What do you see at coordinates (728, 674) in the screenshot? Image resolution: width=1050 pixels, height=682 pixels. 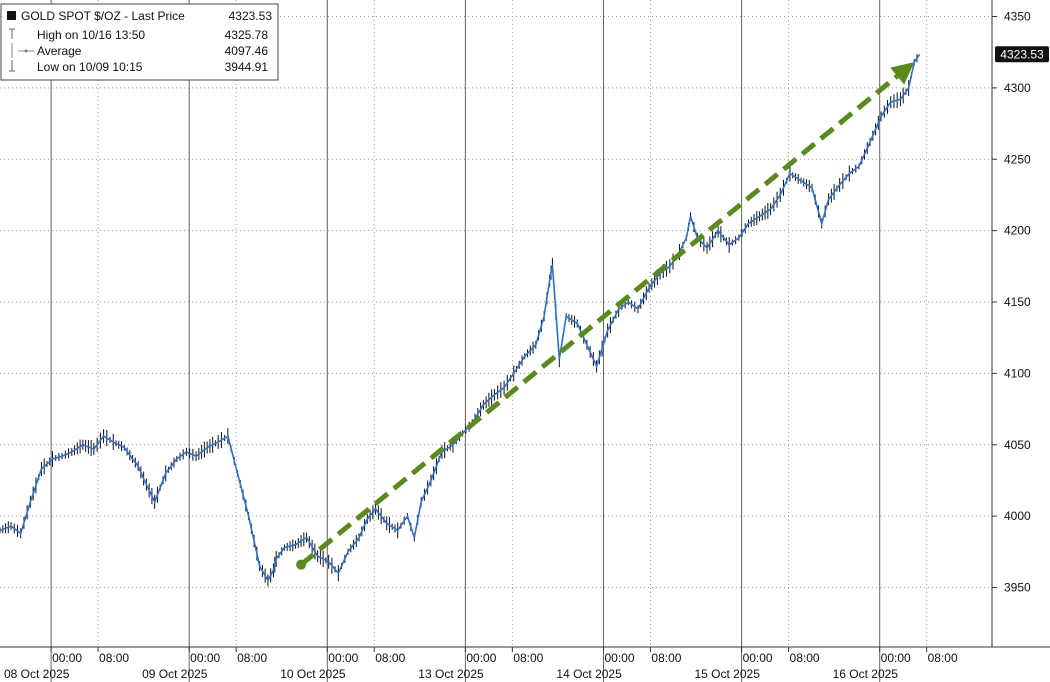 I see `x-day-label: 15 Oct 2025` at bounding box center [728, 674].